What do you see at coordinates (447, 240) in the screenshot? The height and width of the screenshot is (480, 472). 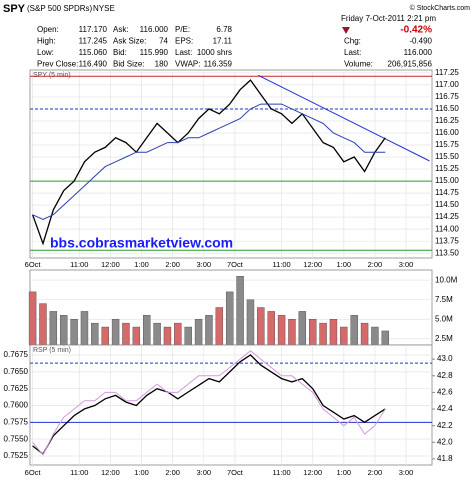 I see `y-tick-label: 113.75` at bounding box center [447, 240].